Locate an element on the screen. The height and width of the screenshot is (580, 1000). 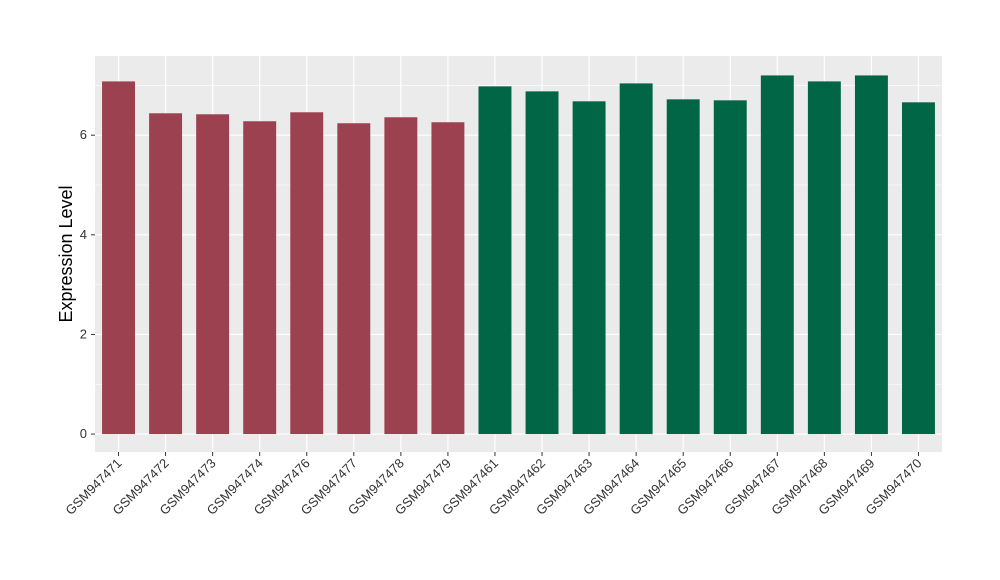
bar-GSM947473 is located at coordinates (213, 274).